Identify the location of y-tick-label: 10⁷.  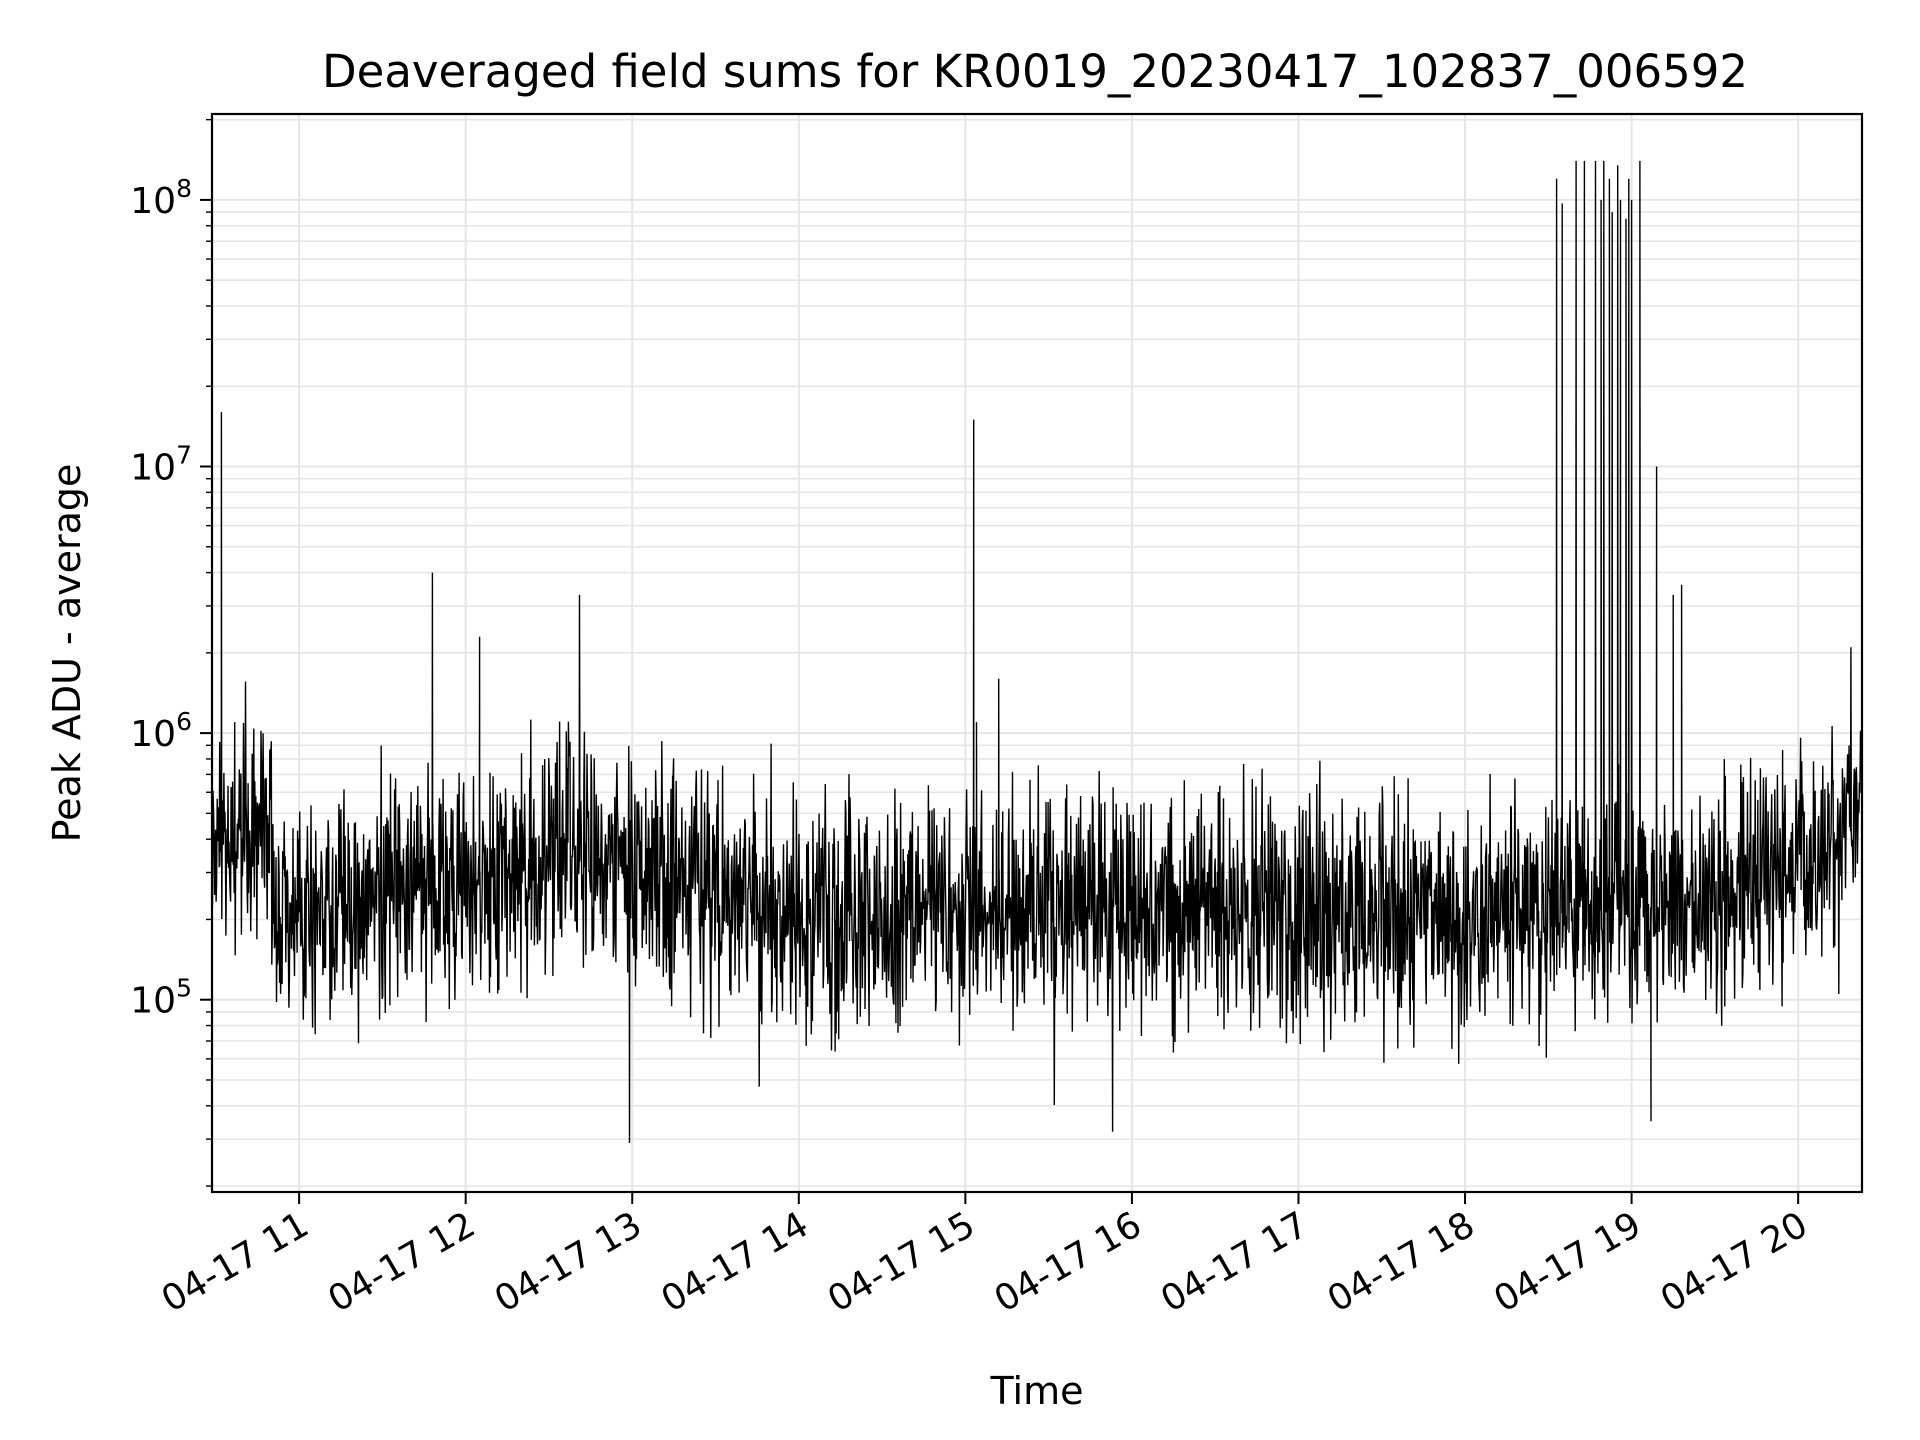
(161, 465).